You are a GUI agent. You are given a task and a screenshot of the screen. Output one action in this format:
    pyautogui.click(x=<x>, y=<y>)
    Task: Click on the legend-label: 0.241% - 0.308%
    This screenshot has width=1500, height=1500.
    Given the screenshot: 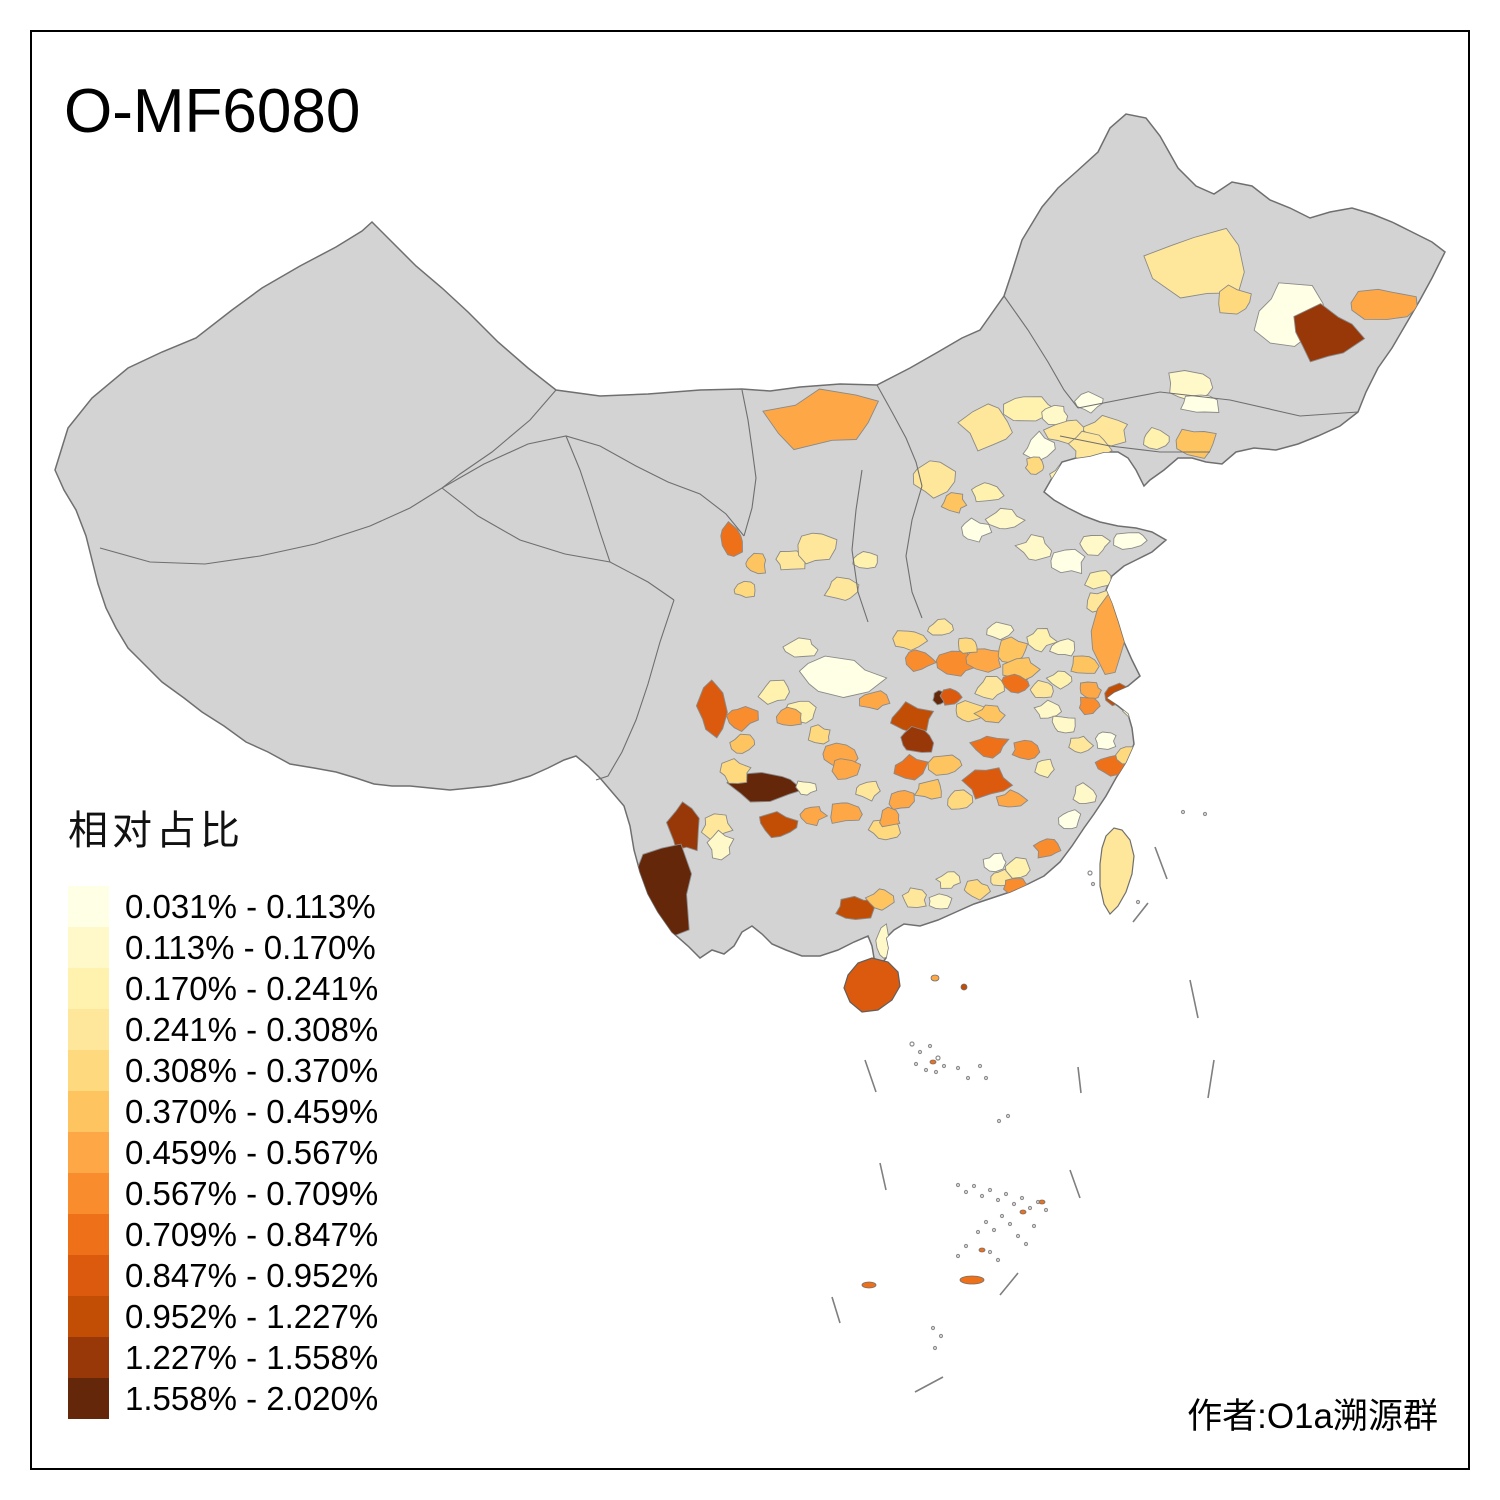 What is the action you would take?
    pyautogui.click(x=252, y=1029)
    